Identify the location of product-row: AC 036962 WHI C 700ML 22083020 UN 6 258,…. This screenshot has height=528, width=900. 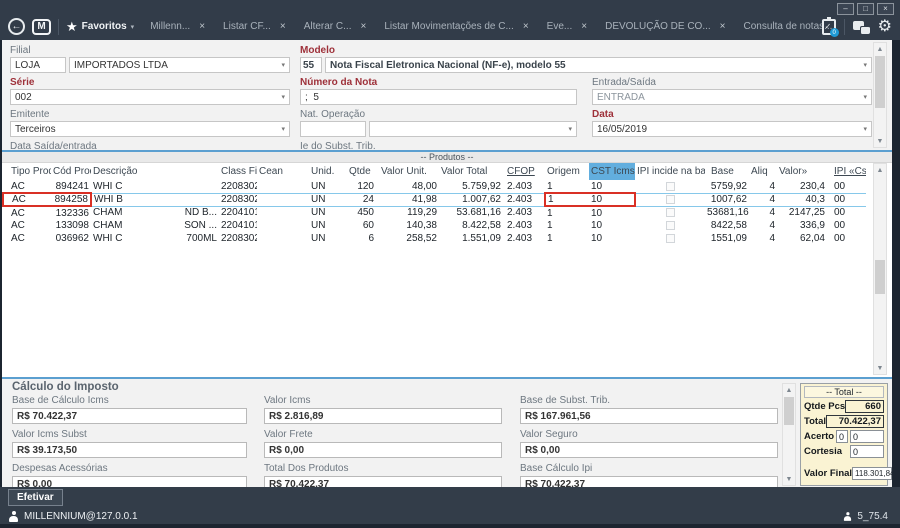
(434, 238).